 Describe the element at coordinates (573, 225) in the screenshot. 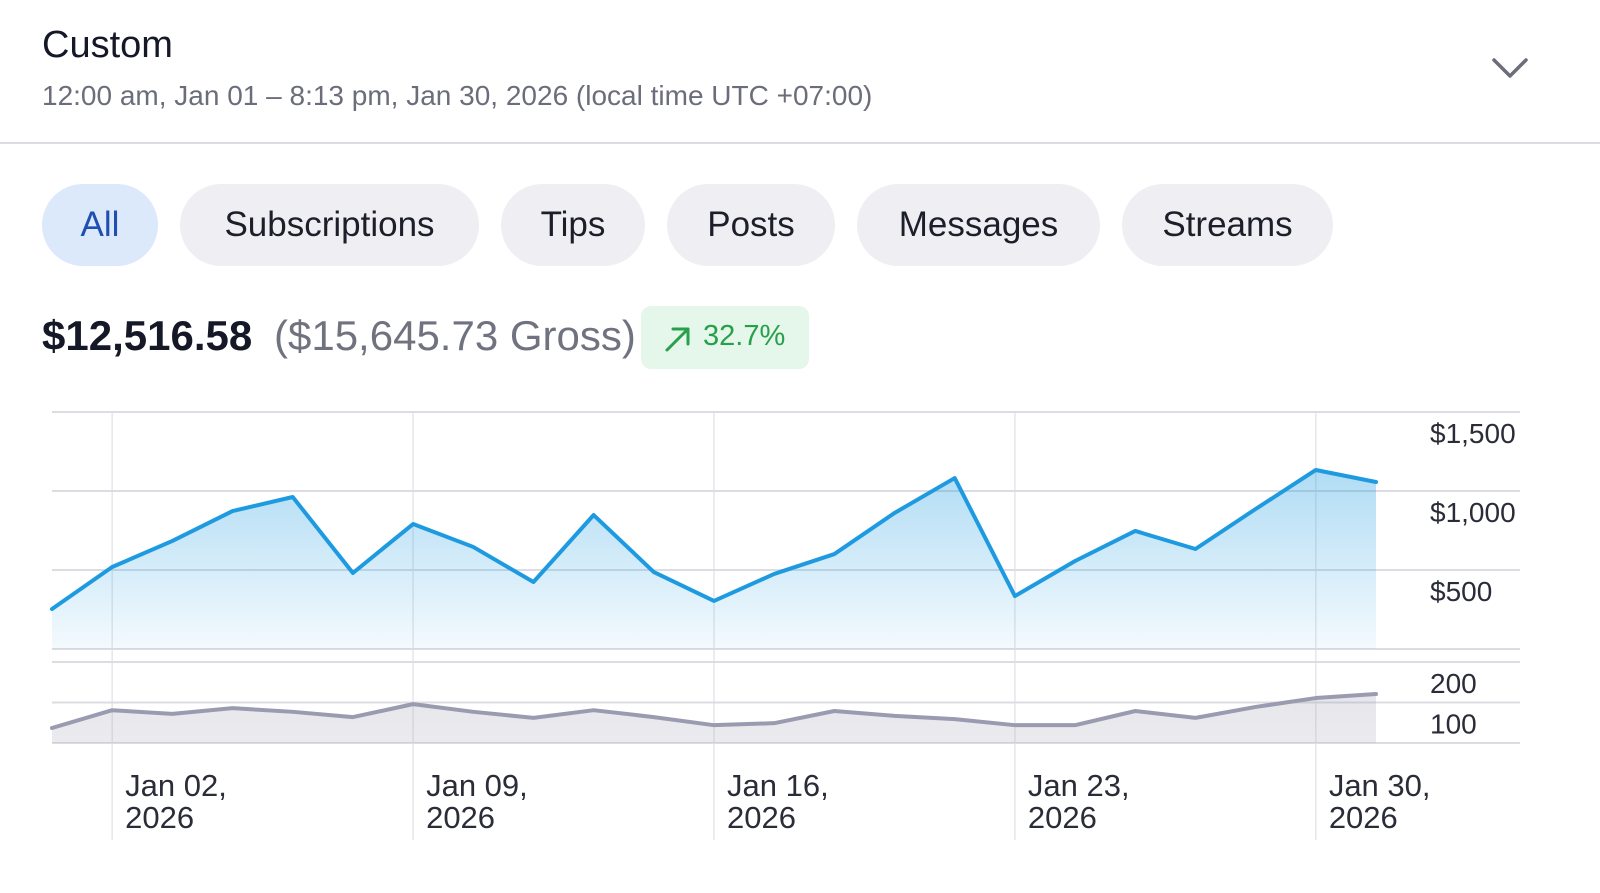

I see `filter-tab: Tips` at that location.